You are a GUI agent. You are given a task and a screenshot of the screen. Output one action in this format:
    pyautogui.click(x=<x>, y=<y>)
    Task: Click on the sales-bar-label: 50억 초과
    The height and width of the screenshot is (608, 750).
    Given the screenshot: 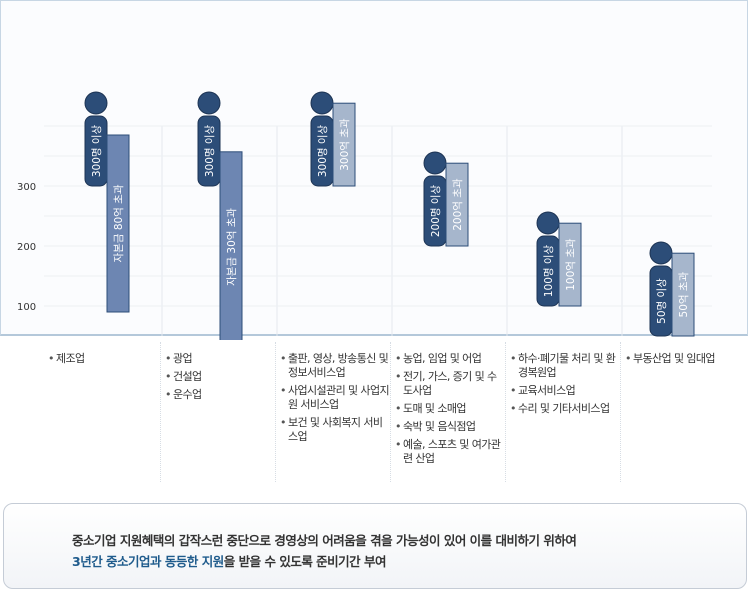 What is the action you would take?
    pyautogui.click(x=684, y=294)
    